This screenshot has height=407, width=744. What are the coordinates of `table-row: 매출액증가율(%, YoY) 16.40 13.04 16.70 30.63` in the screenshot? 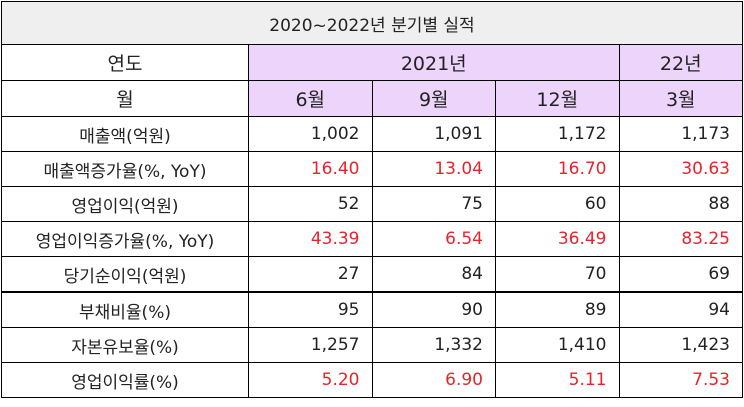 It's located at (372, 169).